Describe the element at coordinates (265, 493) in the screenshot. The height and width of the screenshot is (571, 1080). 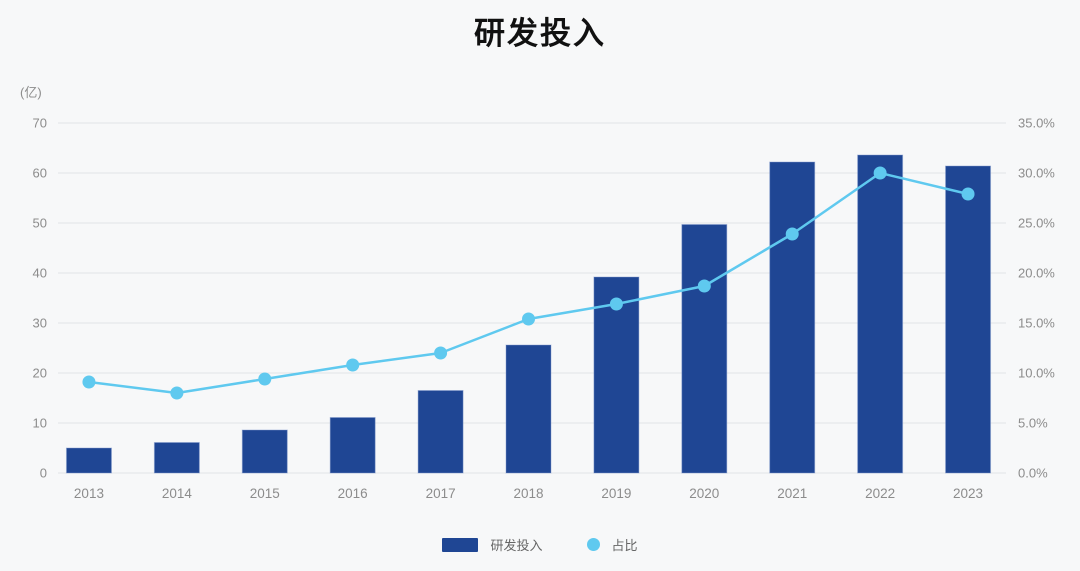
I see `x-axis-tick-label: 2015` at that location.